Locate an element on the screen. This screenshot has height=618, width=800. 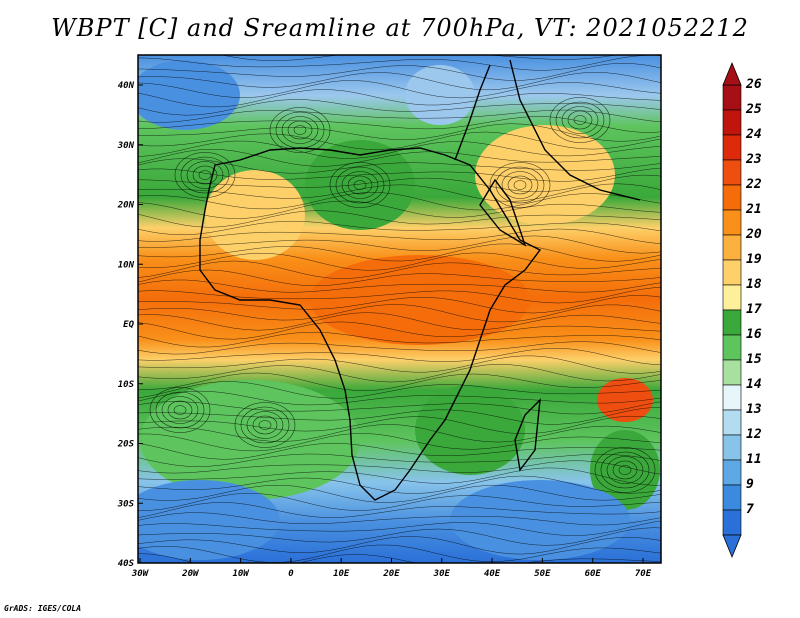
lat-tick-label: 30N is located at coordinates (126, 146).